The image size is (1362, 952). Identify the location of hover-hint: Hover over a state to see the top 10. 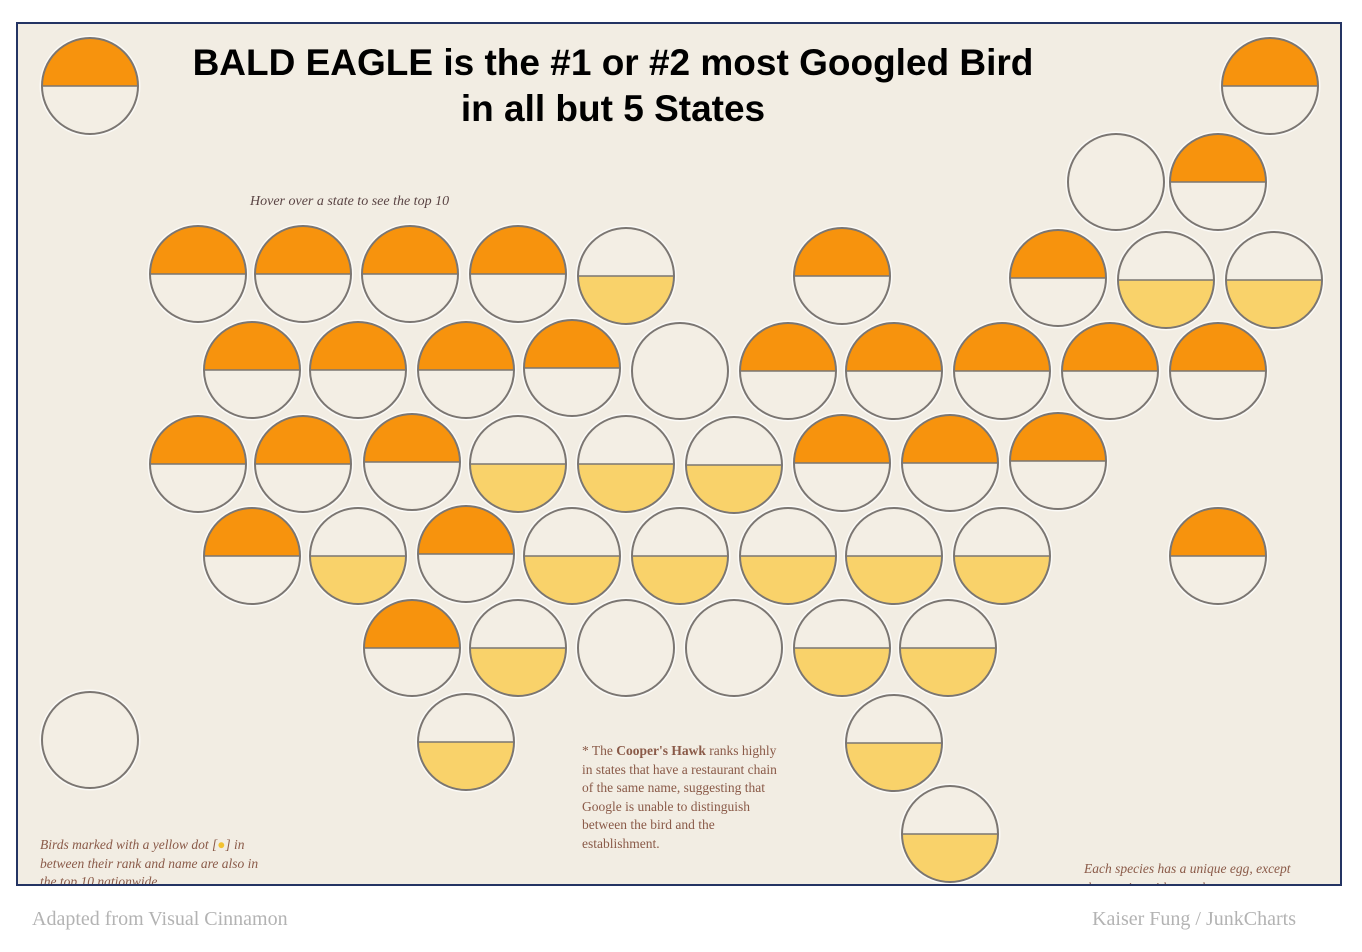
(350, 201).